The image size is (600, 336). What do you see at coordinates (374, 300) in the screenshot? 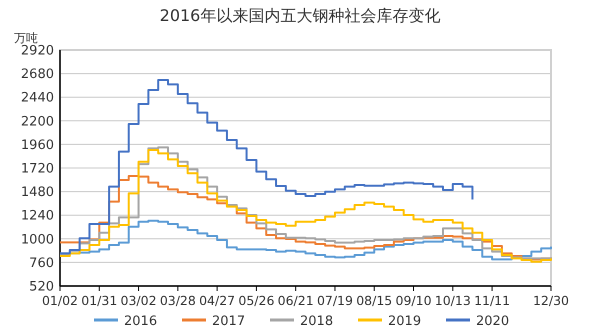
I see `x-tick-label: 08/15` at bounding box center [374, 300].